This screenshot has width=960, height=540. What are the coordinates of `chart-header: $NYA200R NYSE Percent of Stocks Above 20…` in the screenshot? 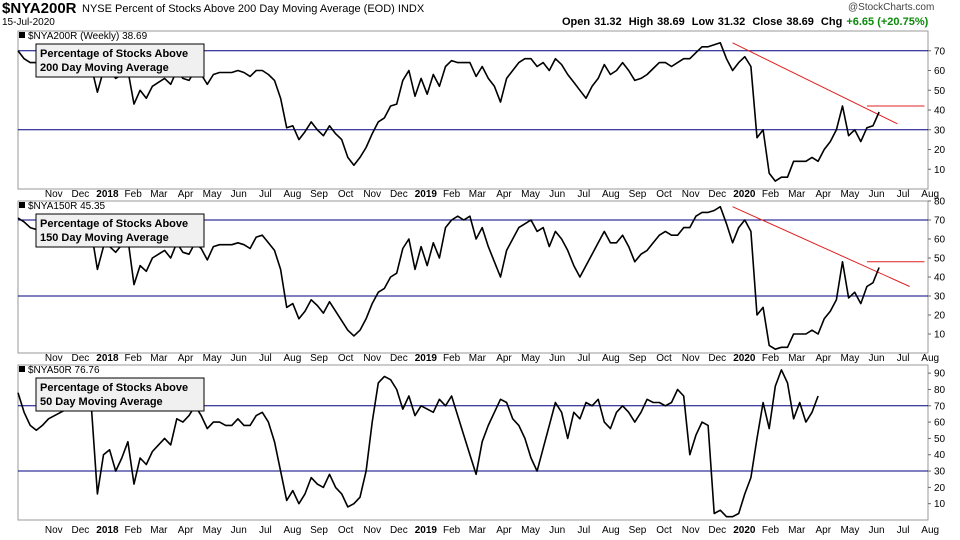 It's located at (480, 15).